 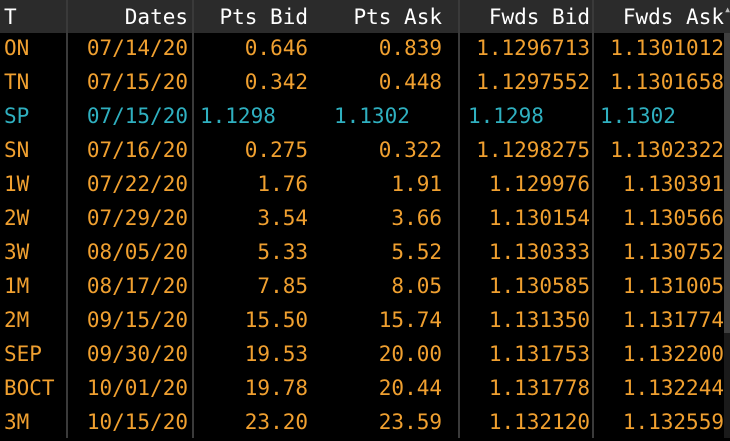 I want to click on scroll-up-arrow-icon: ▴, so click(x=727, y=9).